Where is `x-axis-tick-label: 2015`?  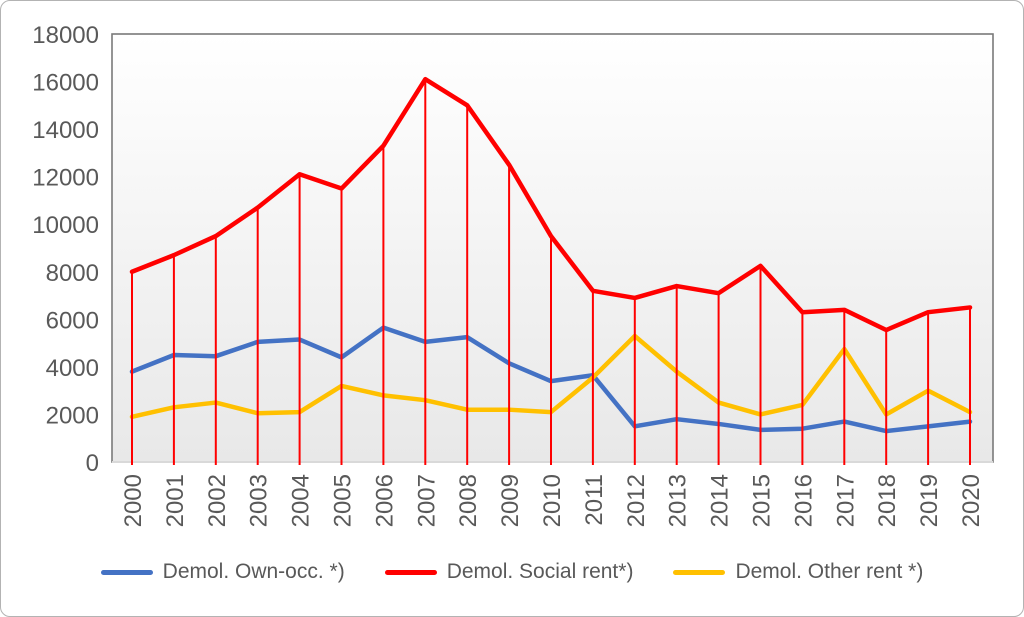 x-axis-tick-label: 2015 is located at coordinates (762, 500).